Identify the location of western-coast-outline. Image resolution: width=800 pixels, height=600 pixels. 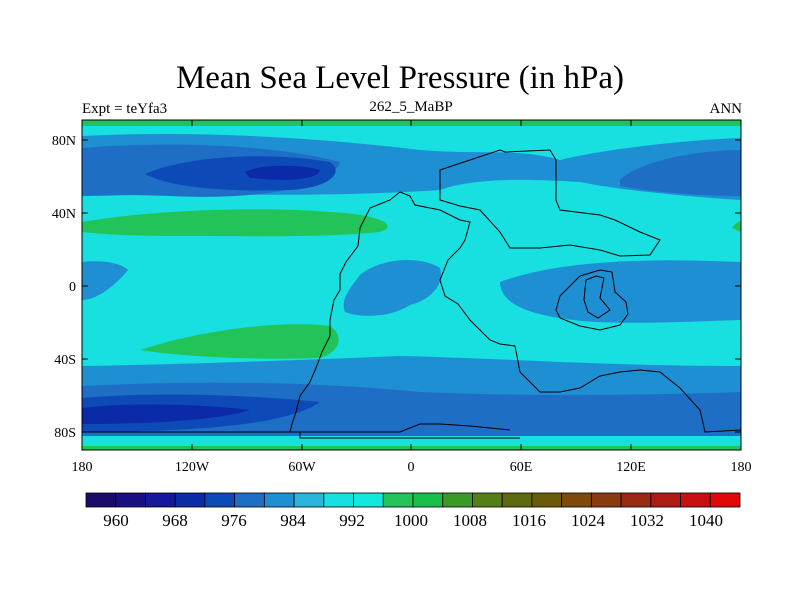
(400, 312).